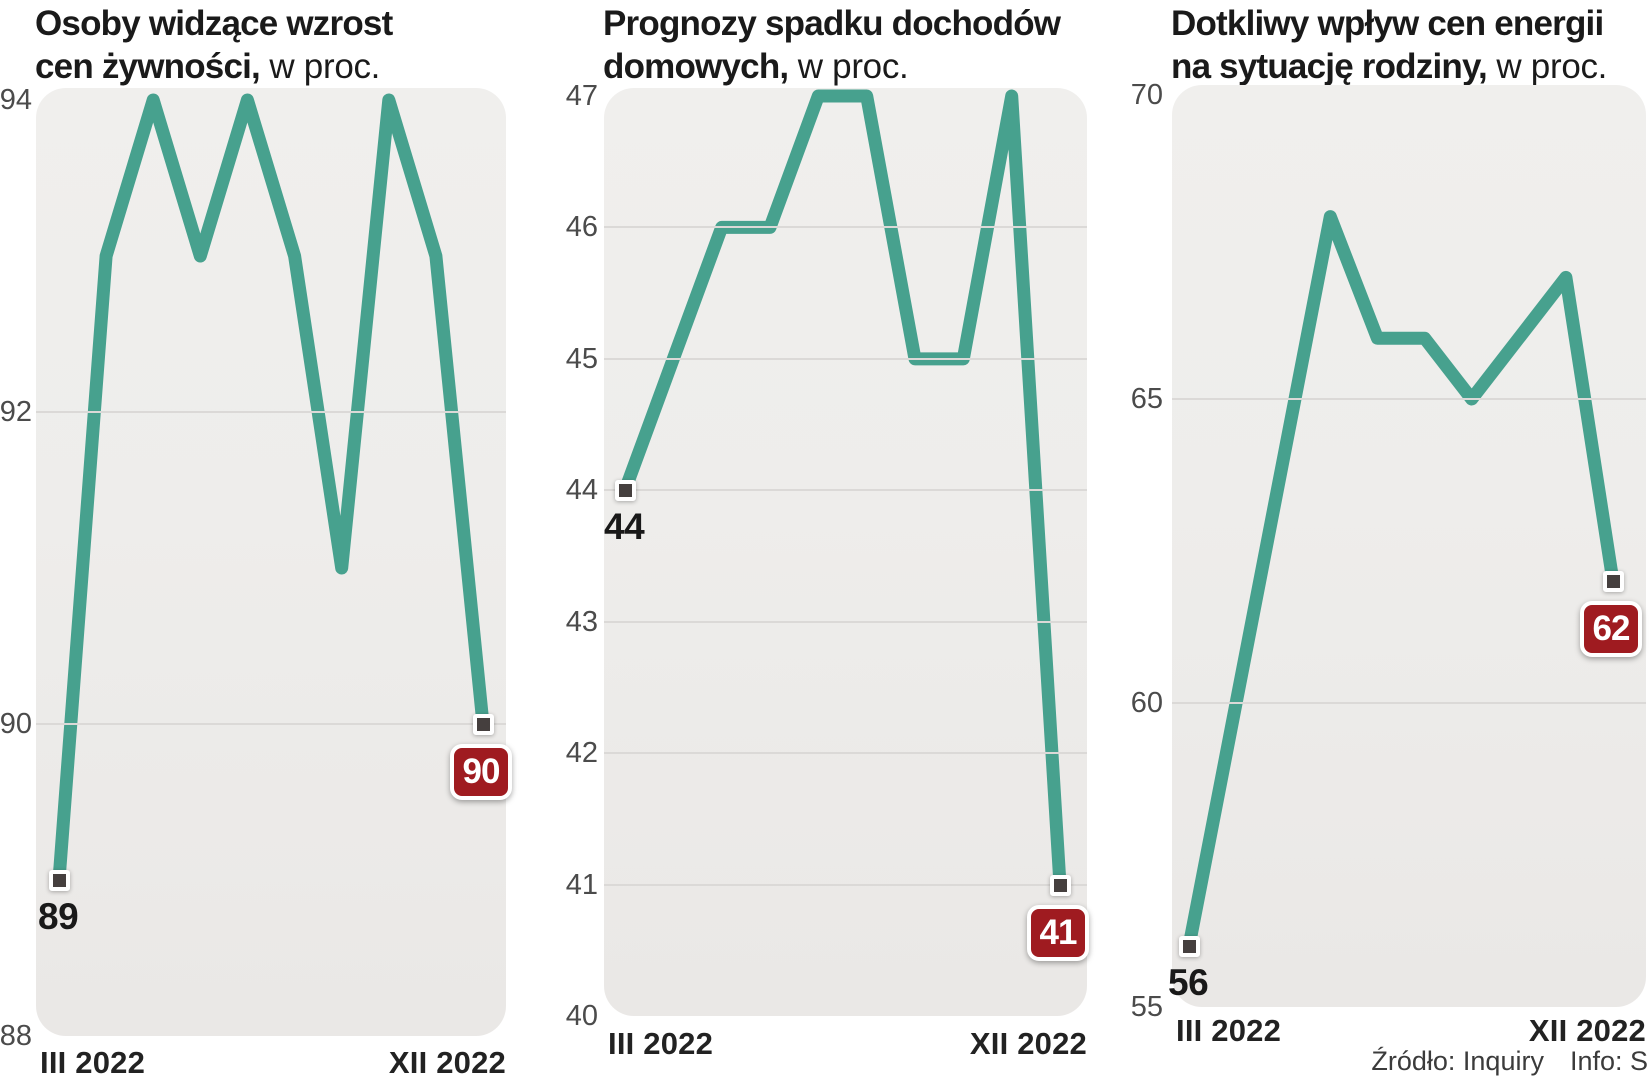 The image size is (1652, 1081). Describe the element at coordinates (581, 1016) in the screenshot. I see `y-axis-tick-label: 40` at that location.